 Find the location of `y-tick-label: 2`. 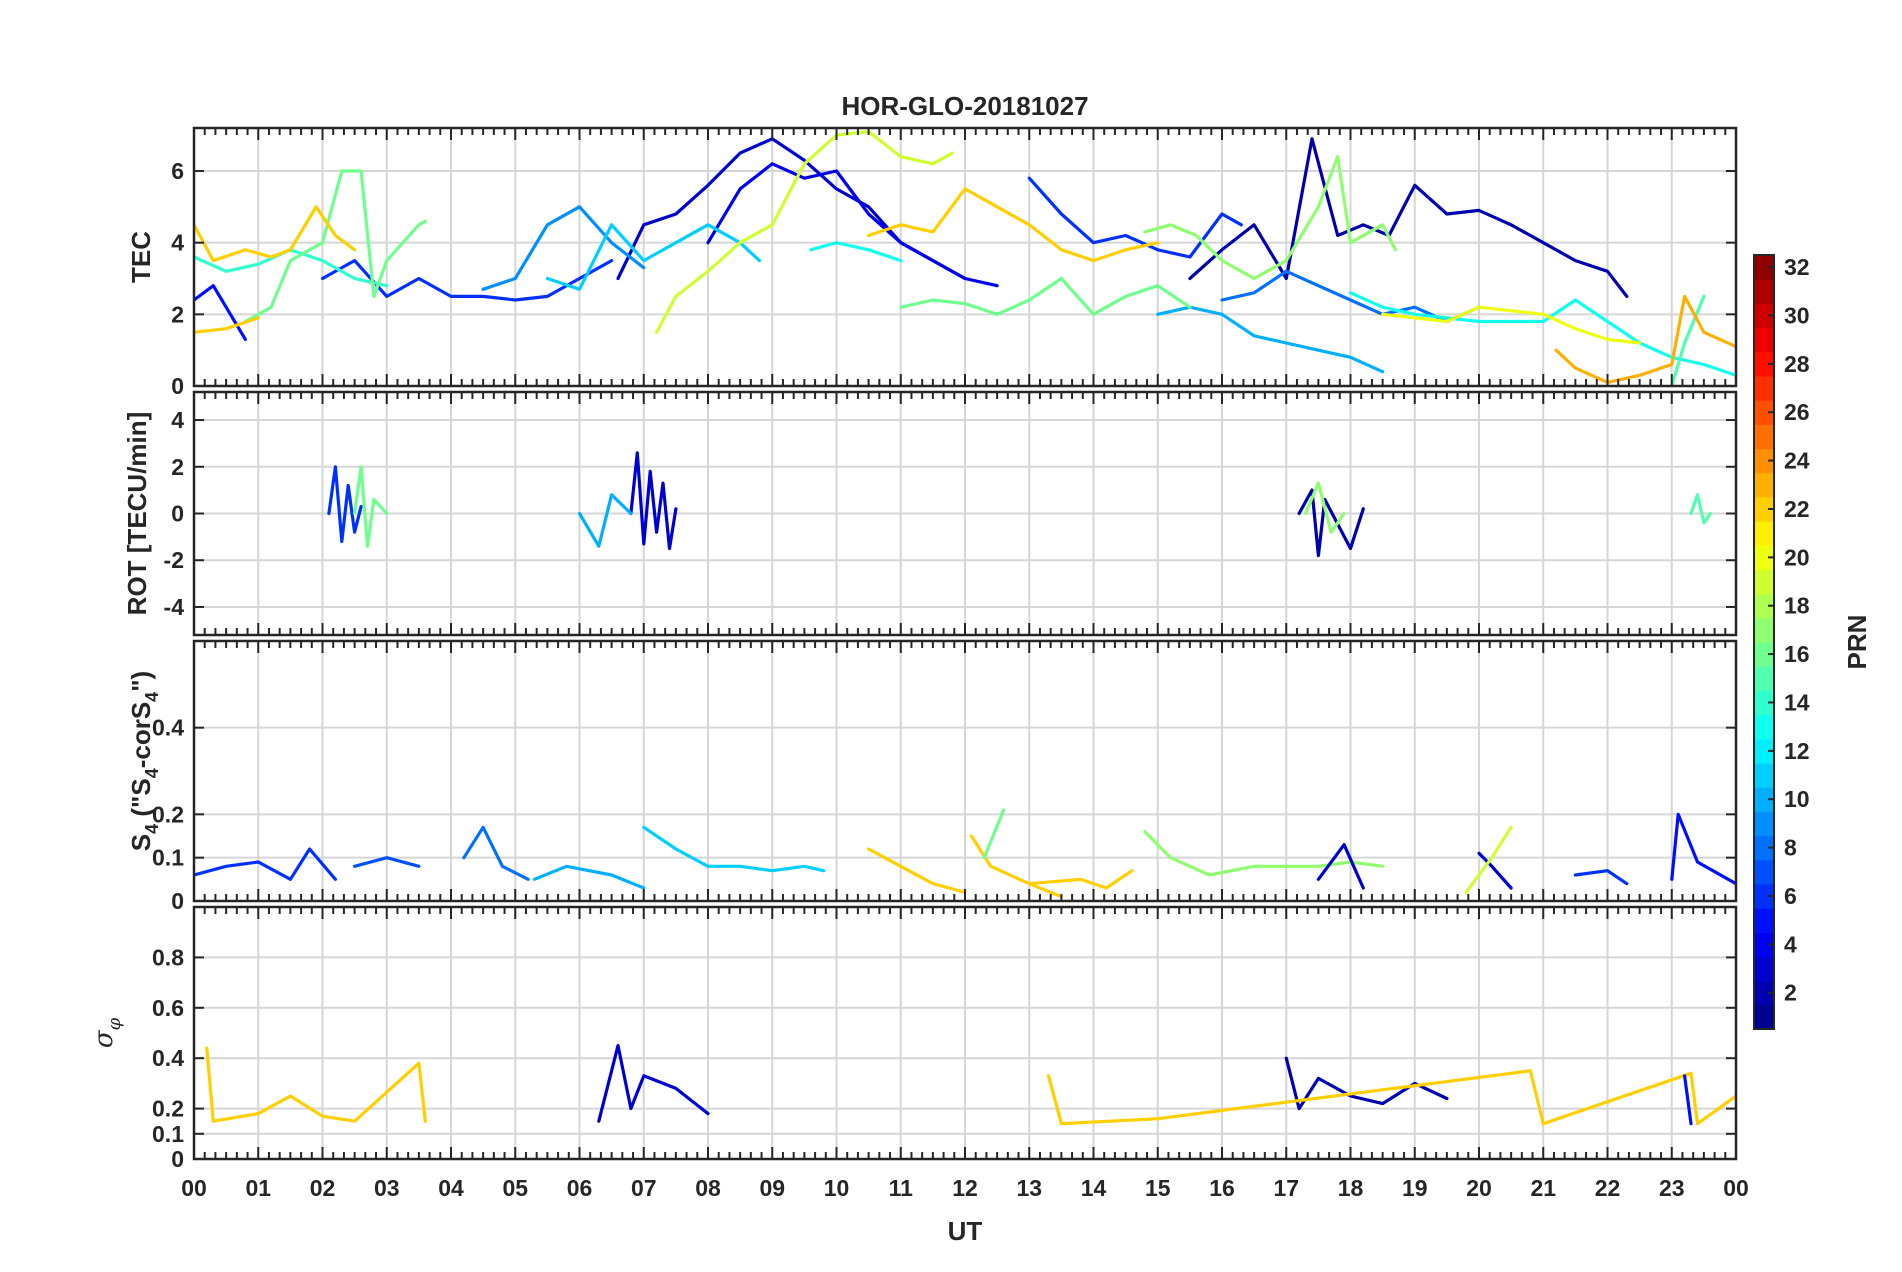

y-tick-label: 2 is located at coordinates (177, 467).